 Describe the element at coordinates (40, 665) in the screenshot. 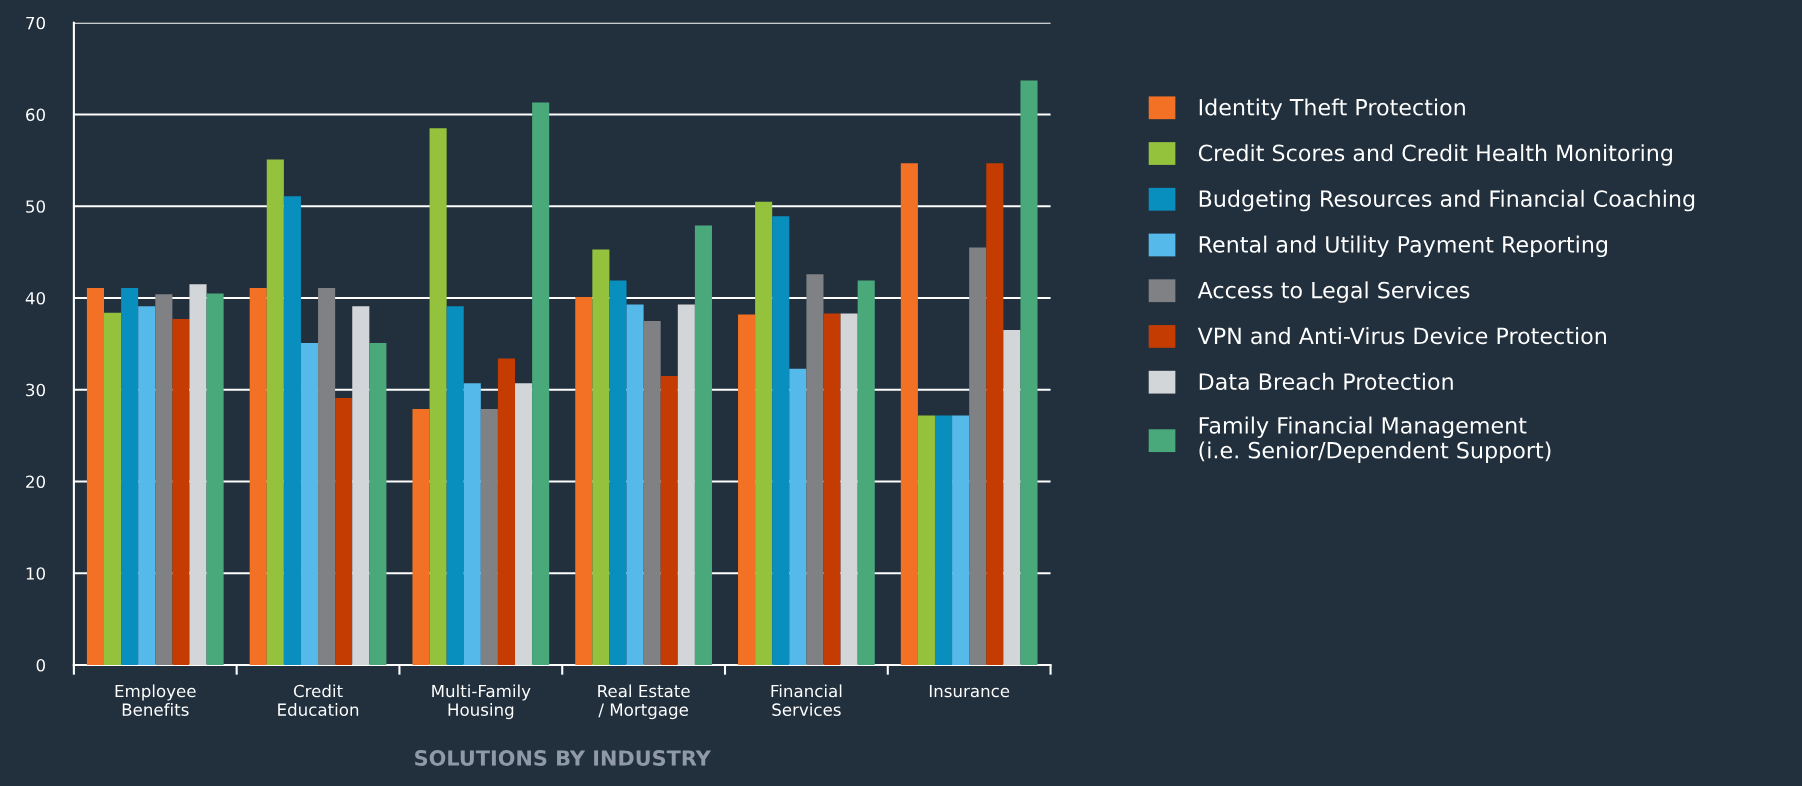

I see `y-tick-label: 0` at that location.